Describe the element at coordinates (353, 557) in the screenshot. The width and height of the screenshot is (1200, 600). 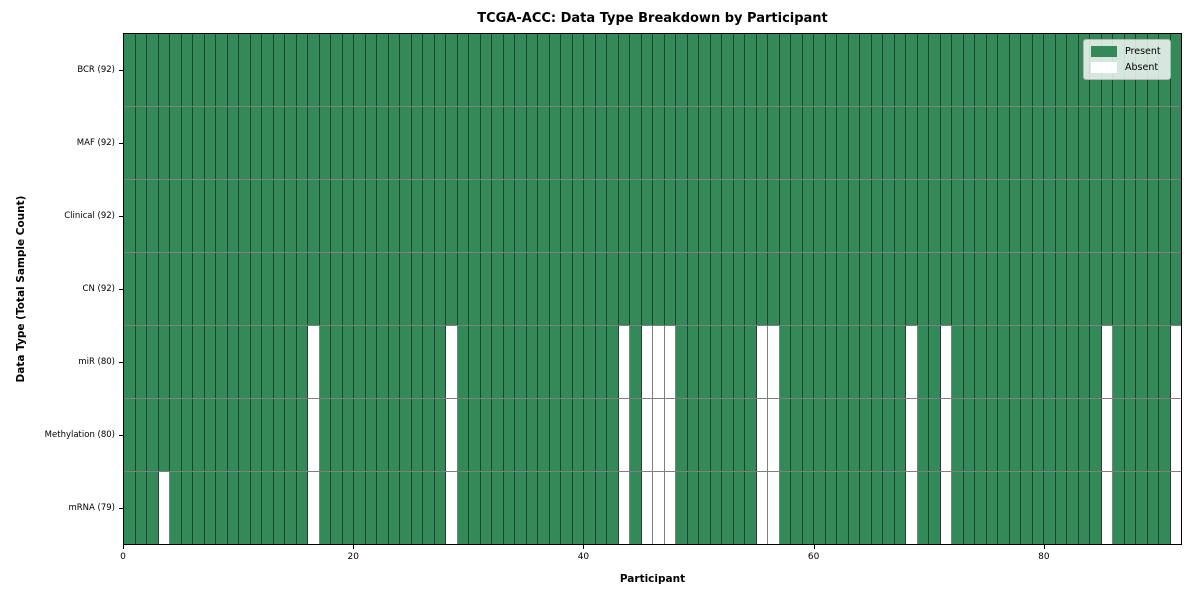
I see `x-tick-label: 20` at that location.